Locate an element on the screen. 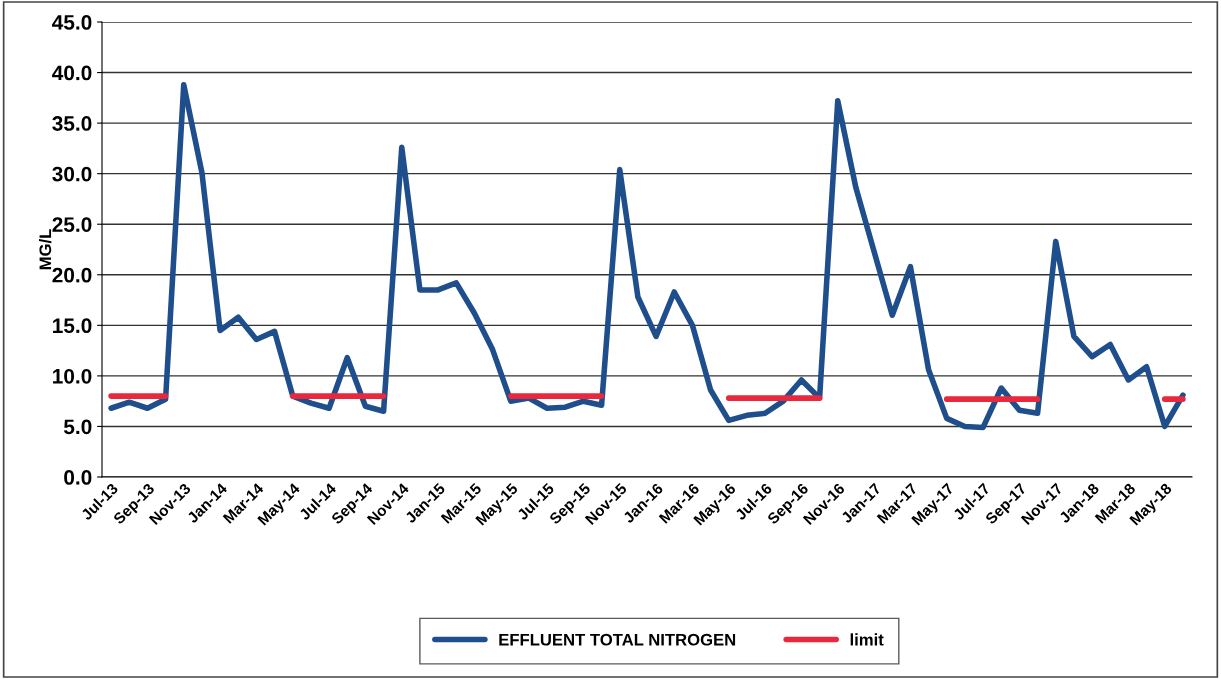 This screenshot has height=679, width=1221. y-axis-title: MG/L is located at coordinates (45, 249).